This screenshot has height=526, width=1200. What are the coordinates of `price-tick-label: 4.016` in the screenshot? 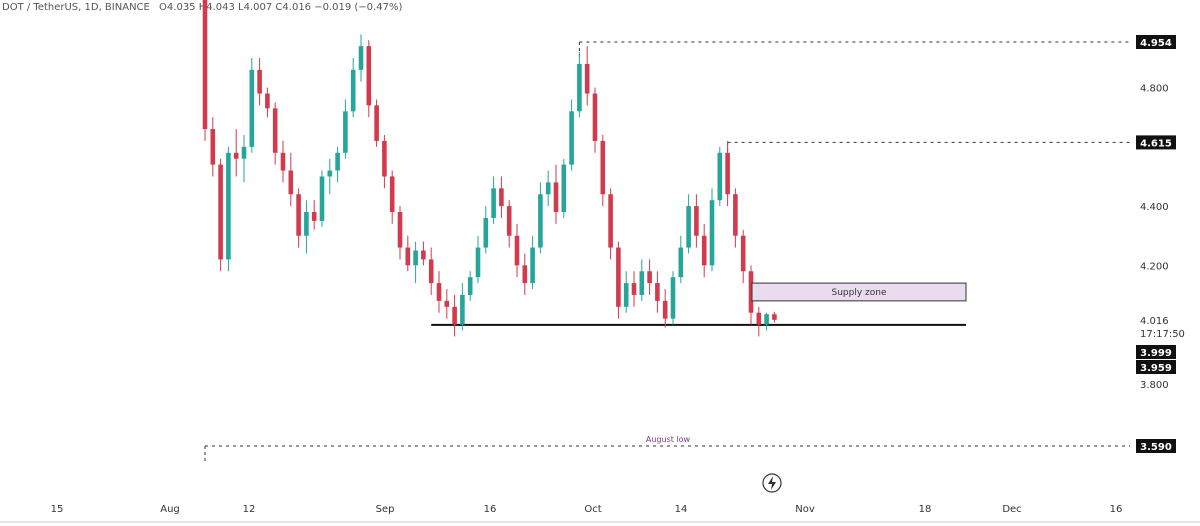 It's located at (1154, 321).